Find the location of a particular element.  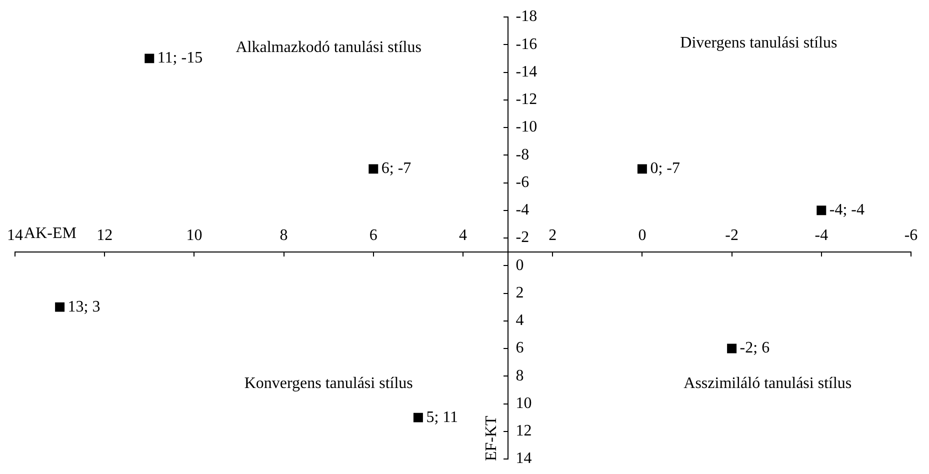

y-tick-label: -14 is located at coordinates (527, 71).